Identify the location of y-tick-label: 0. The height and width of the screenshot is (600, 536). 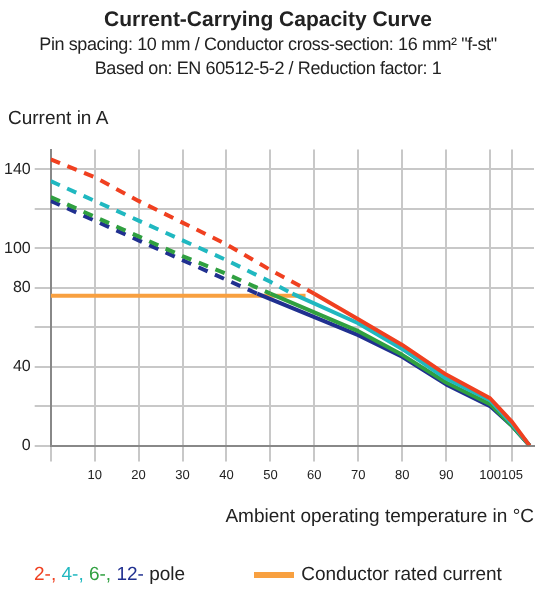
(26, 445).